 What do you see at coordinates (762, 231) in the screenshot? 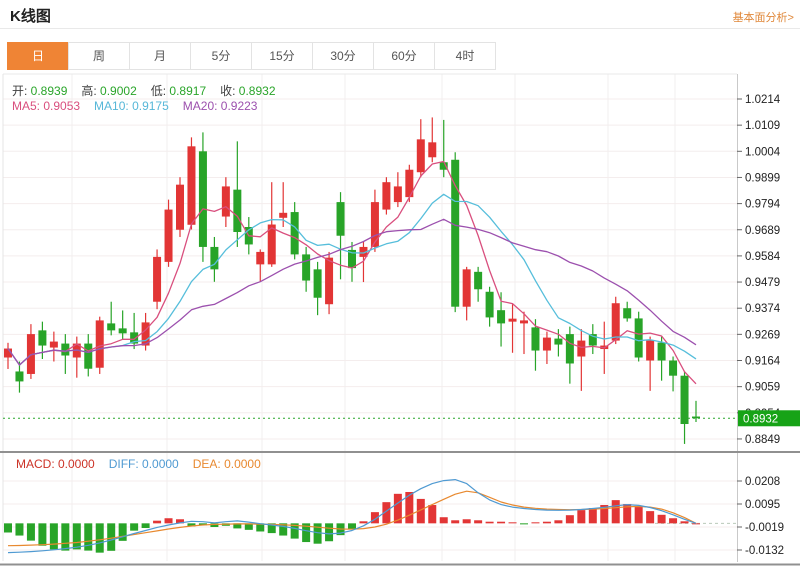
I see `price-axis-label: 0.9689` at bounding box center [762, 231].